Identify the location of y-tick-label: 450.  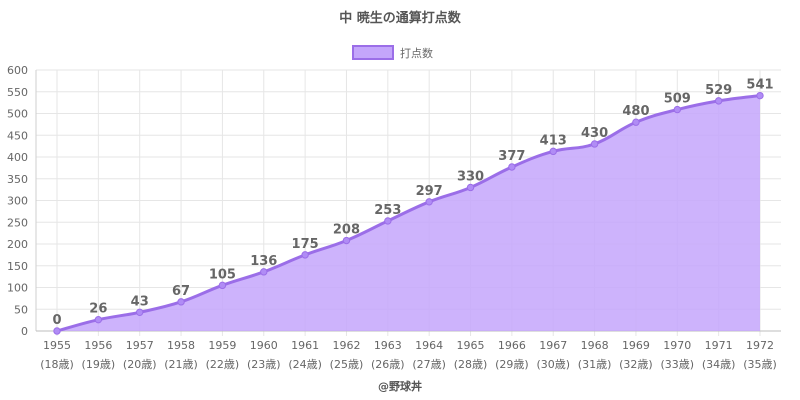
(17, 135).